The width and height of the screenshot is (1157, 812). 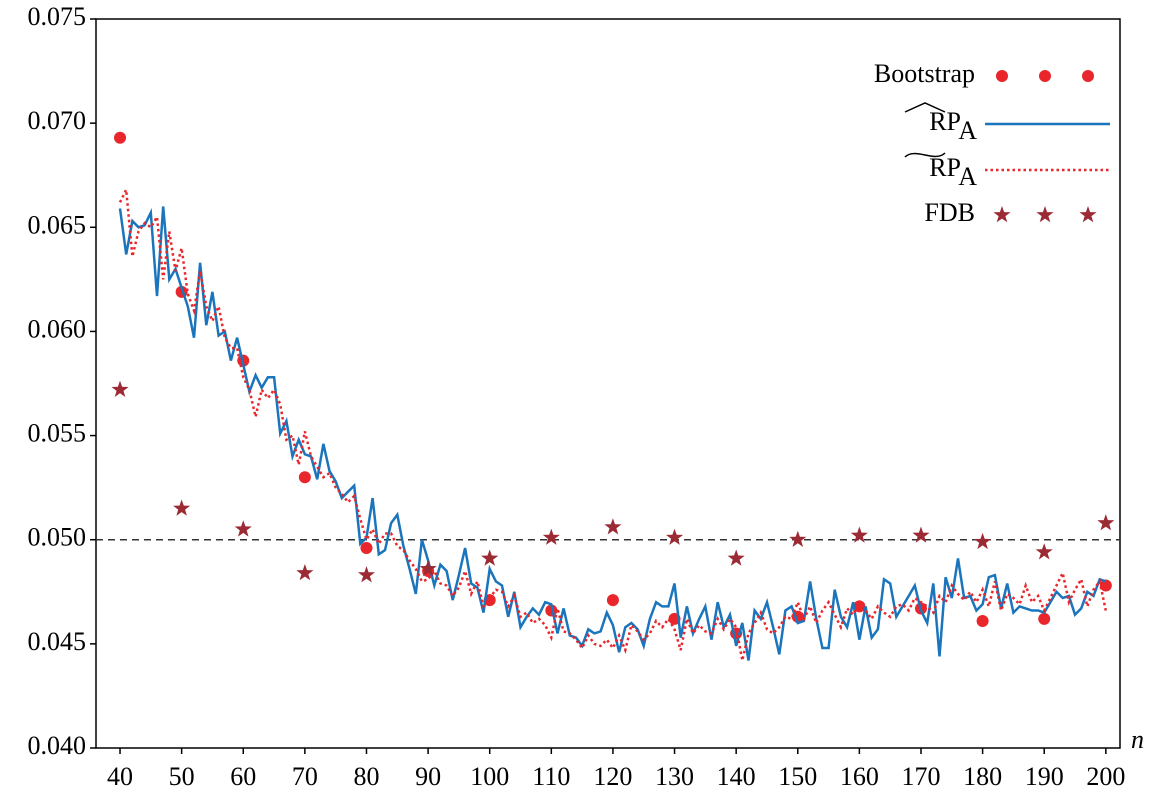 What do you see at coordinates (551, 776) in the screenshot?
I see `x-tick-label: 110` at bounding box center [551, 776].